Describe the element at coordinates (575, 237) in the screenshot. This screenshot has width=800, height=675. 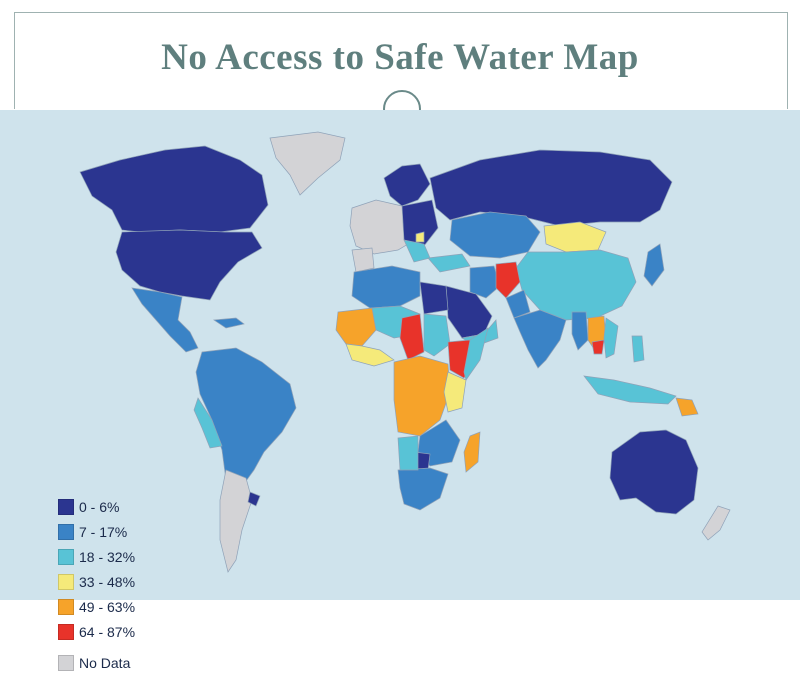
I see `region-mongolia` at that location.